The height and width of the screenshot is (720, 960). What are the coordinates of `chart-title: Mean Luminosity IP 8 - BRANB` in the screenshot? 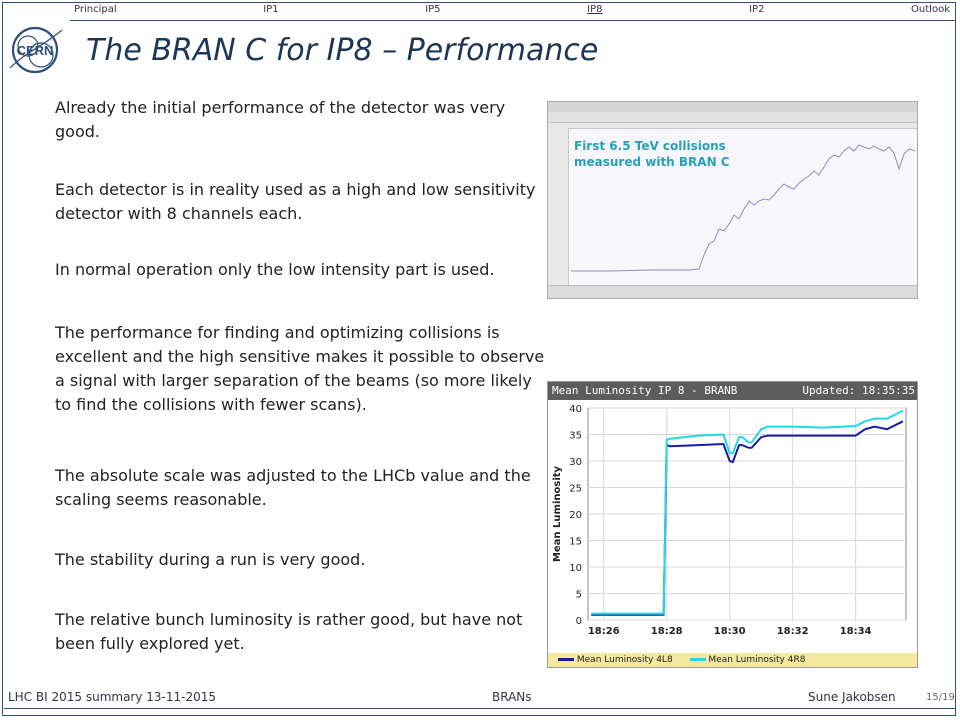 It's located at (645, 390).